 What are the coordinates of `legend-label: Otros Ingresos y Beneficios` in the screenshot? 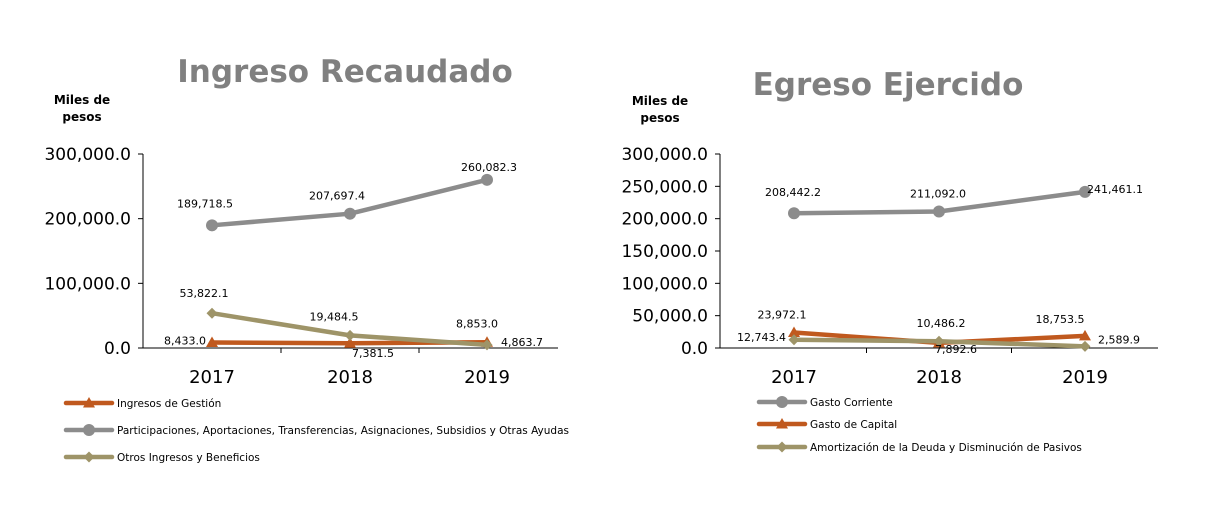 It's located at (188, 458).